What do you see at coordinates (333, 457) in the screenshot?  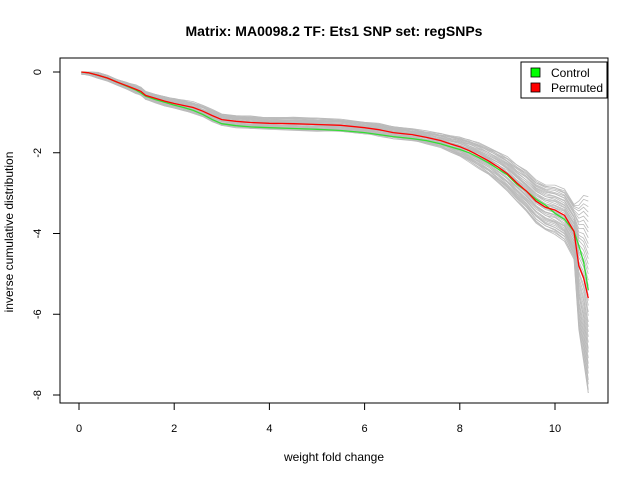 I see `x-axis-title: weight fold change` at bounding box center [333, 457].